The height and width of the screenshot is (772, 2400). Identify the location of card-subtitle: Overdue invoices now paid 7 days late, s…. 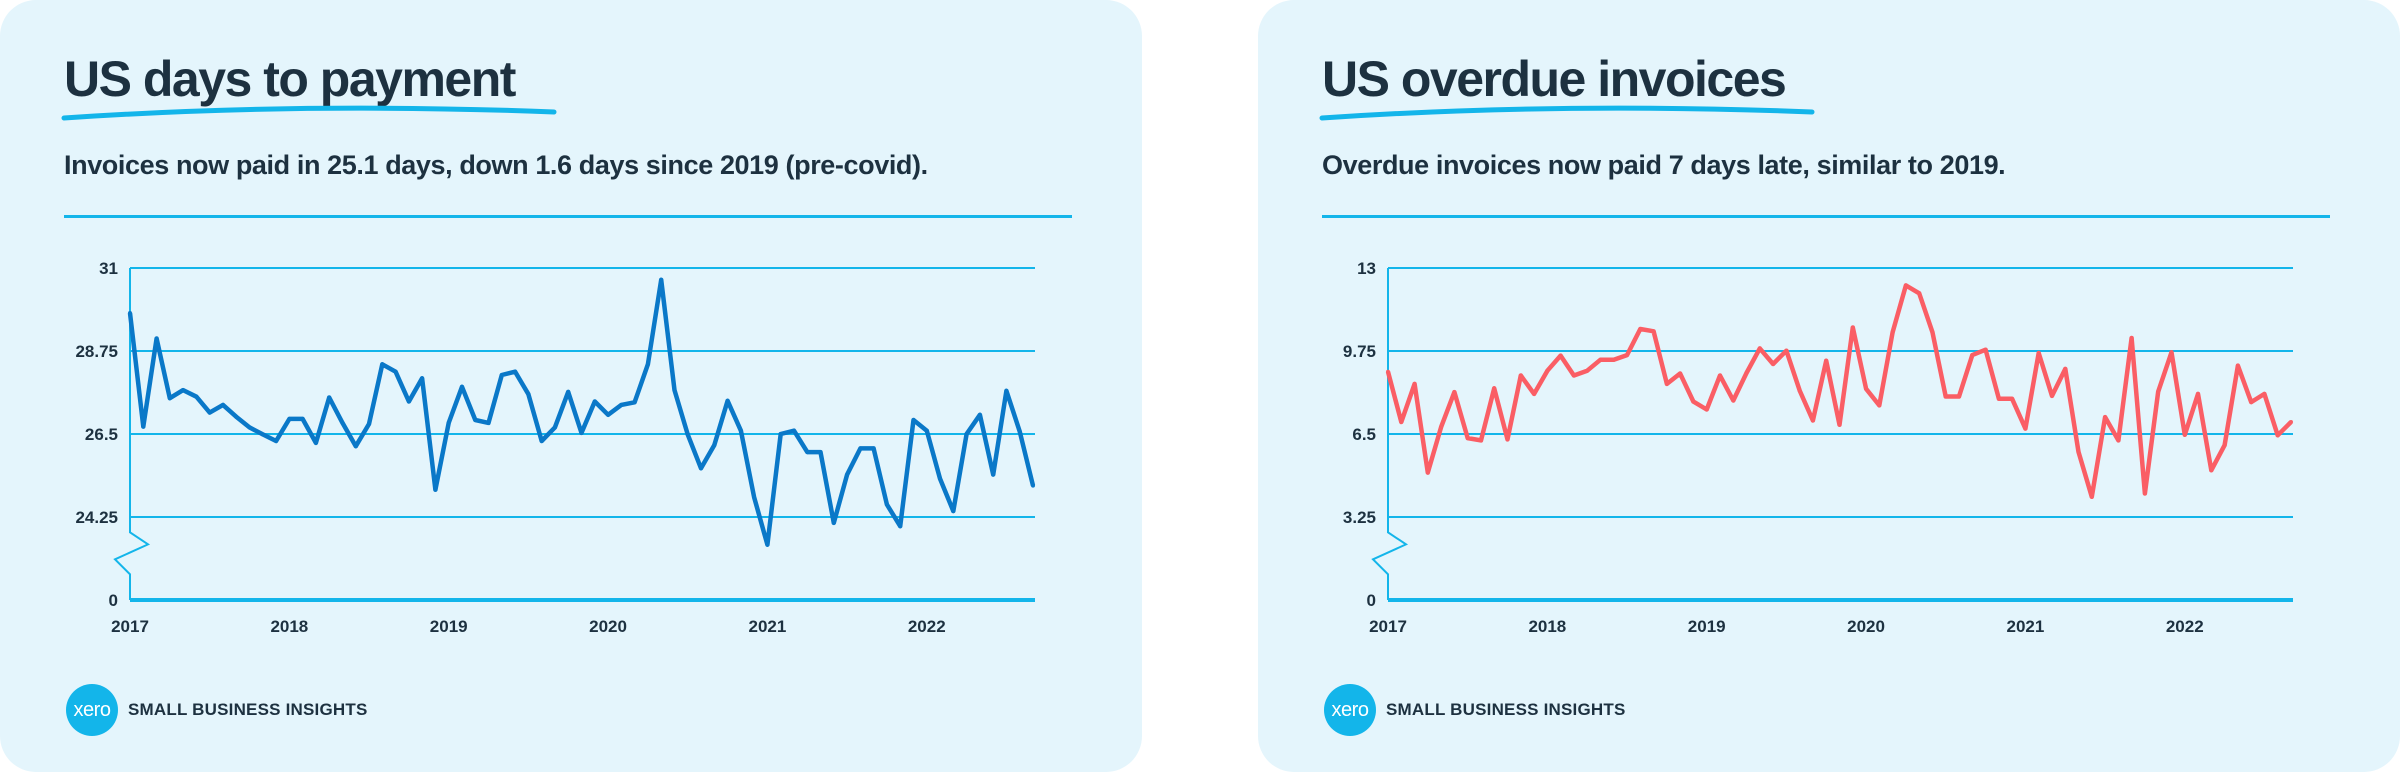
(1664, 165).